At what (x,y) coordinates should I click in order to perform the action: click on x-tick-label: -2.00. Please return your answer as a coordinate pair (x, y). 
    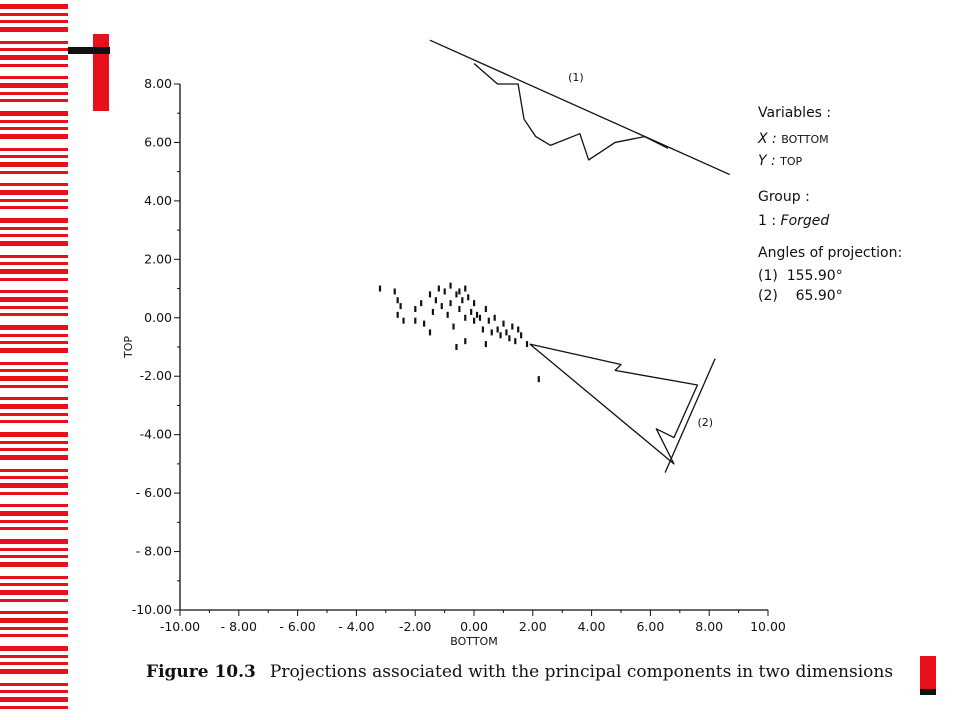
    Looking at the image, I should click on (415, 626).